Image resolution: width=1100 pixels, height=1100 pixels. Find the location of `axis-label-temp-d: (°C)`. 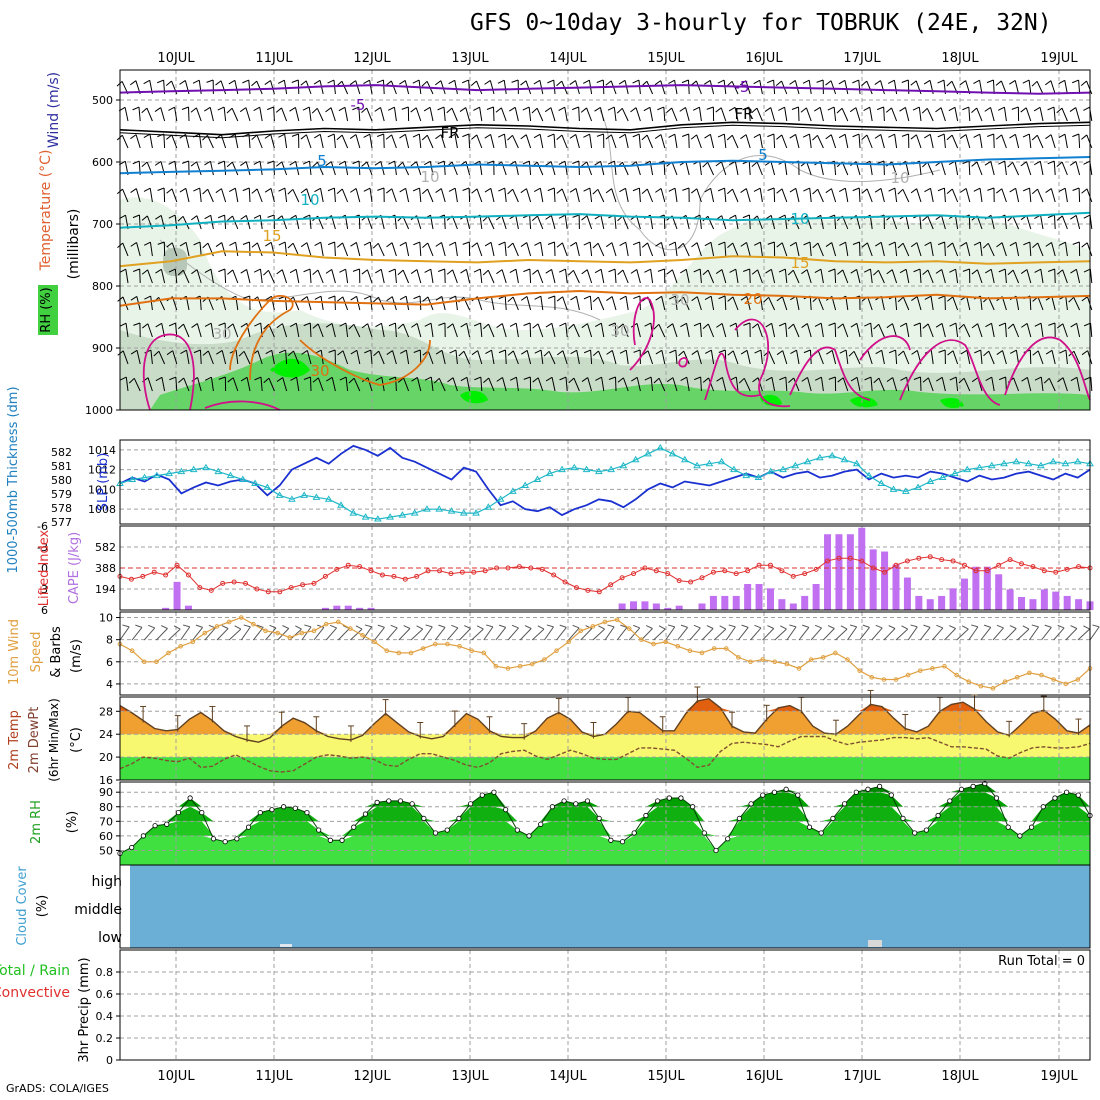

axis-label-temp-d: (°C) is located at coordinates (76, 740).